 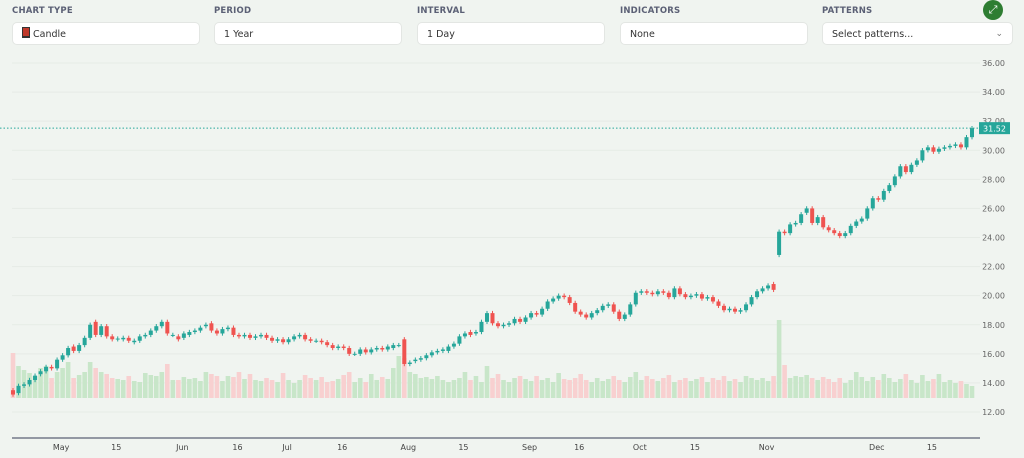 What do you see at coordinates (286, 447) in the screenshot?
I see `x-tick-label: Jul` at bounding box center [286, 447].